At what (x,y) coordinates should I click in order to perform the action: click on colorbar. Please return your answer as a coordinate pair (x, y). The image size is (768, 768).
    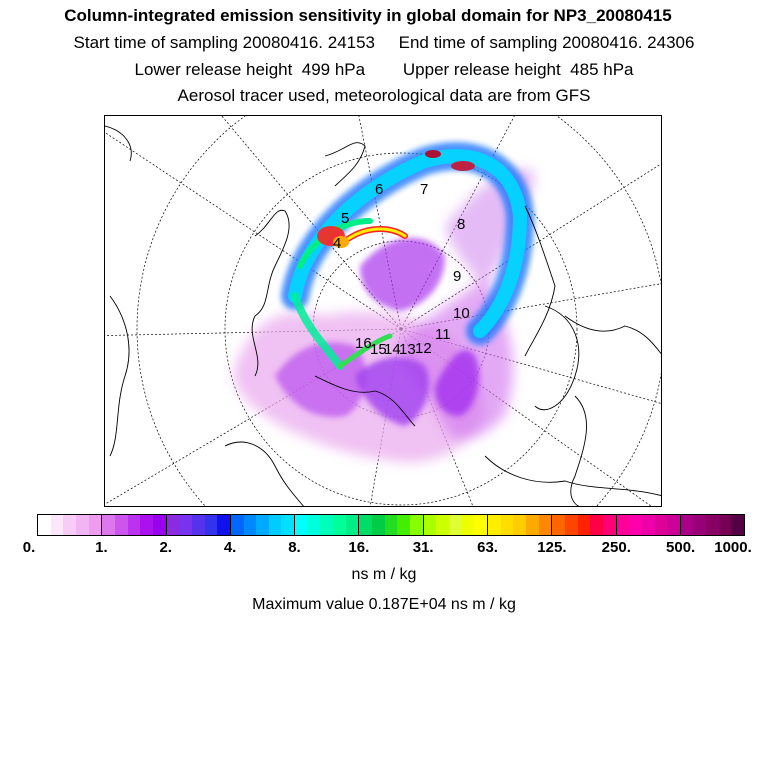
    Looking at the image, I should click on (391, 525).